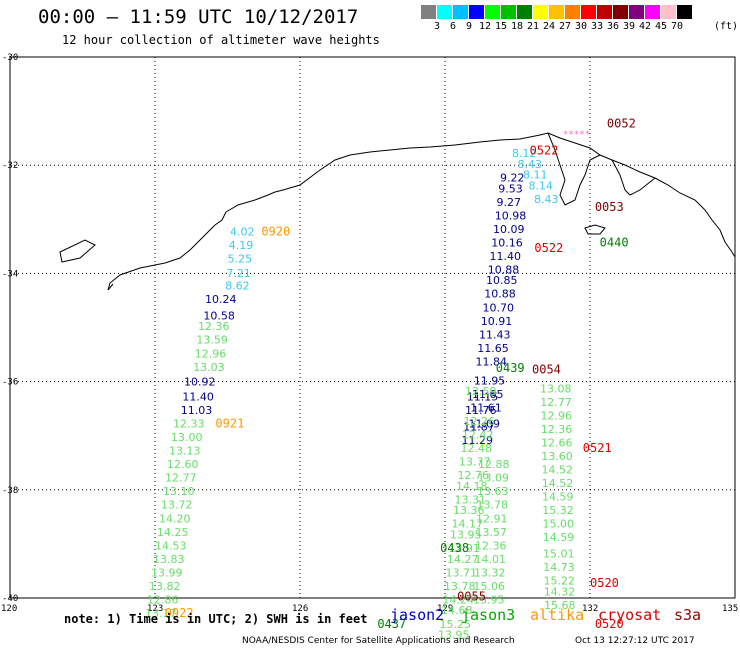 The height and width of the screenshot is (650, 740). Describe the element at coordinates (155, 609) in the screenshot. I see `lon-label: 123` at that location.